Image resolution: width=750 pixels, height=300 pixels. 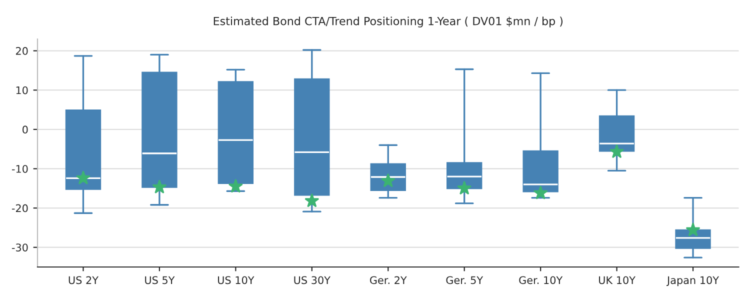 I want to click on y-tick-label: 20, so click(x=22, y=51).